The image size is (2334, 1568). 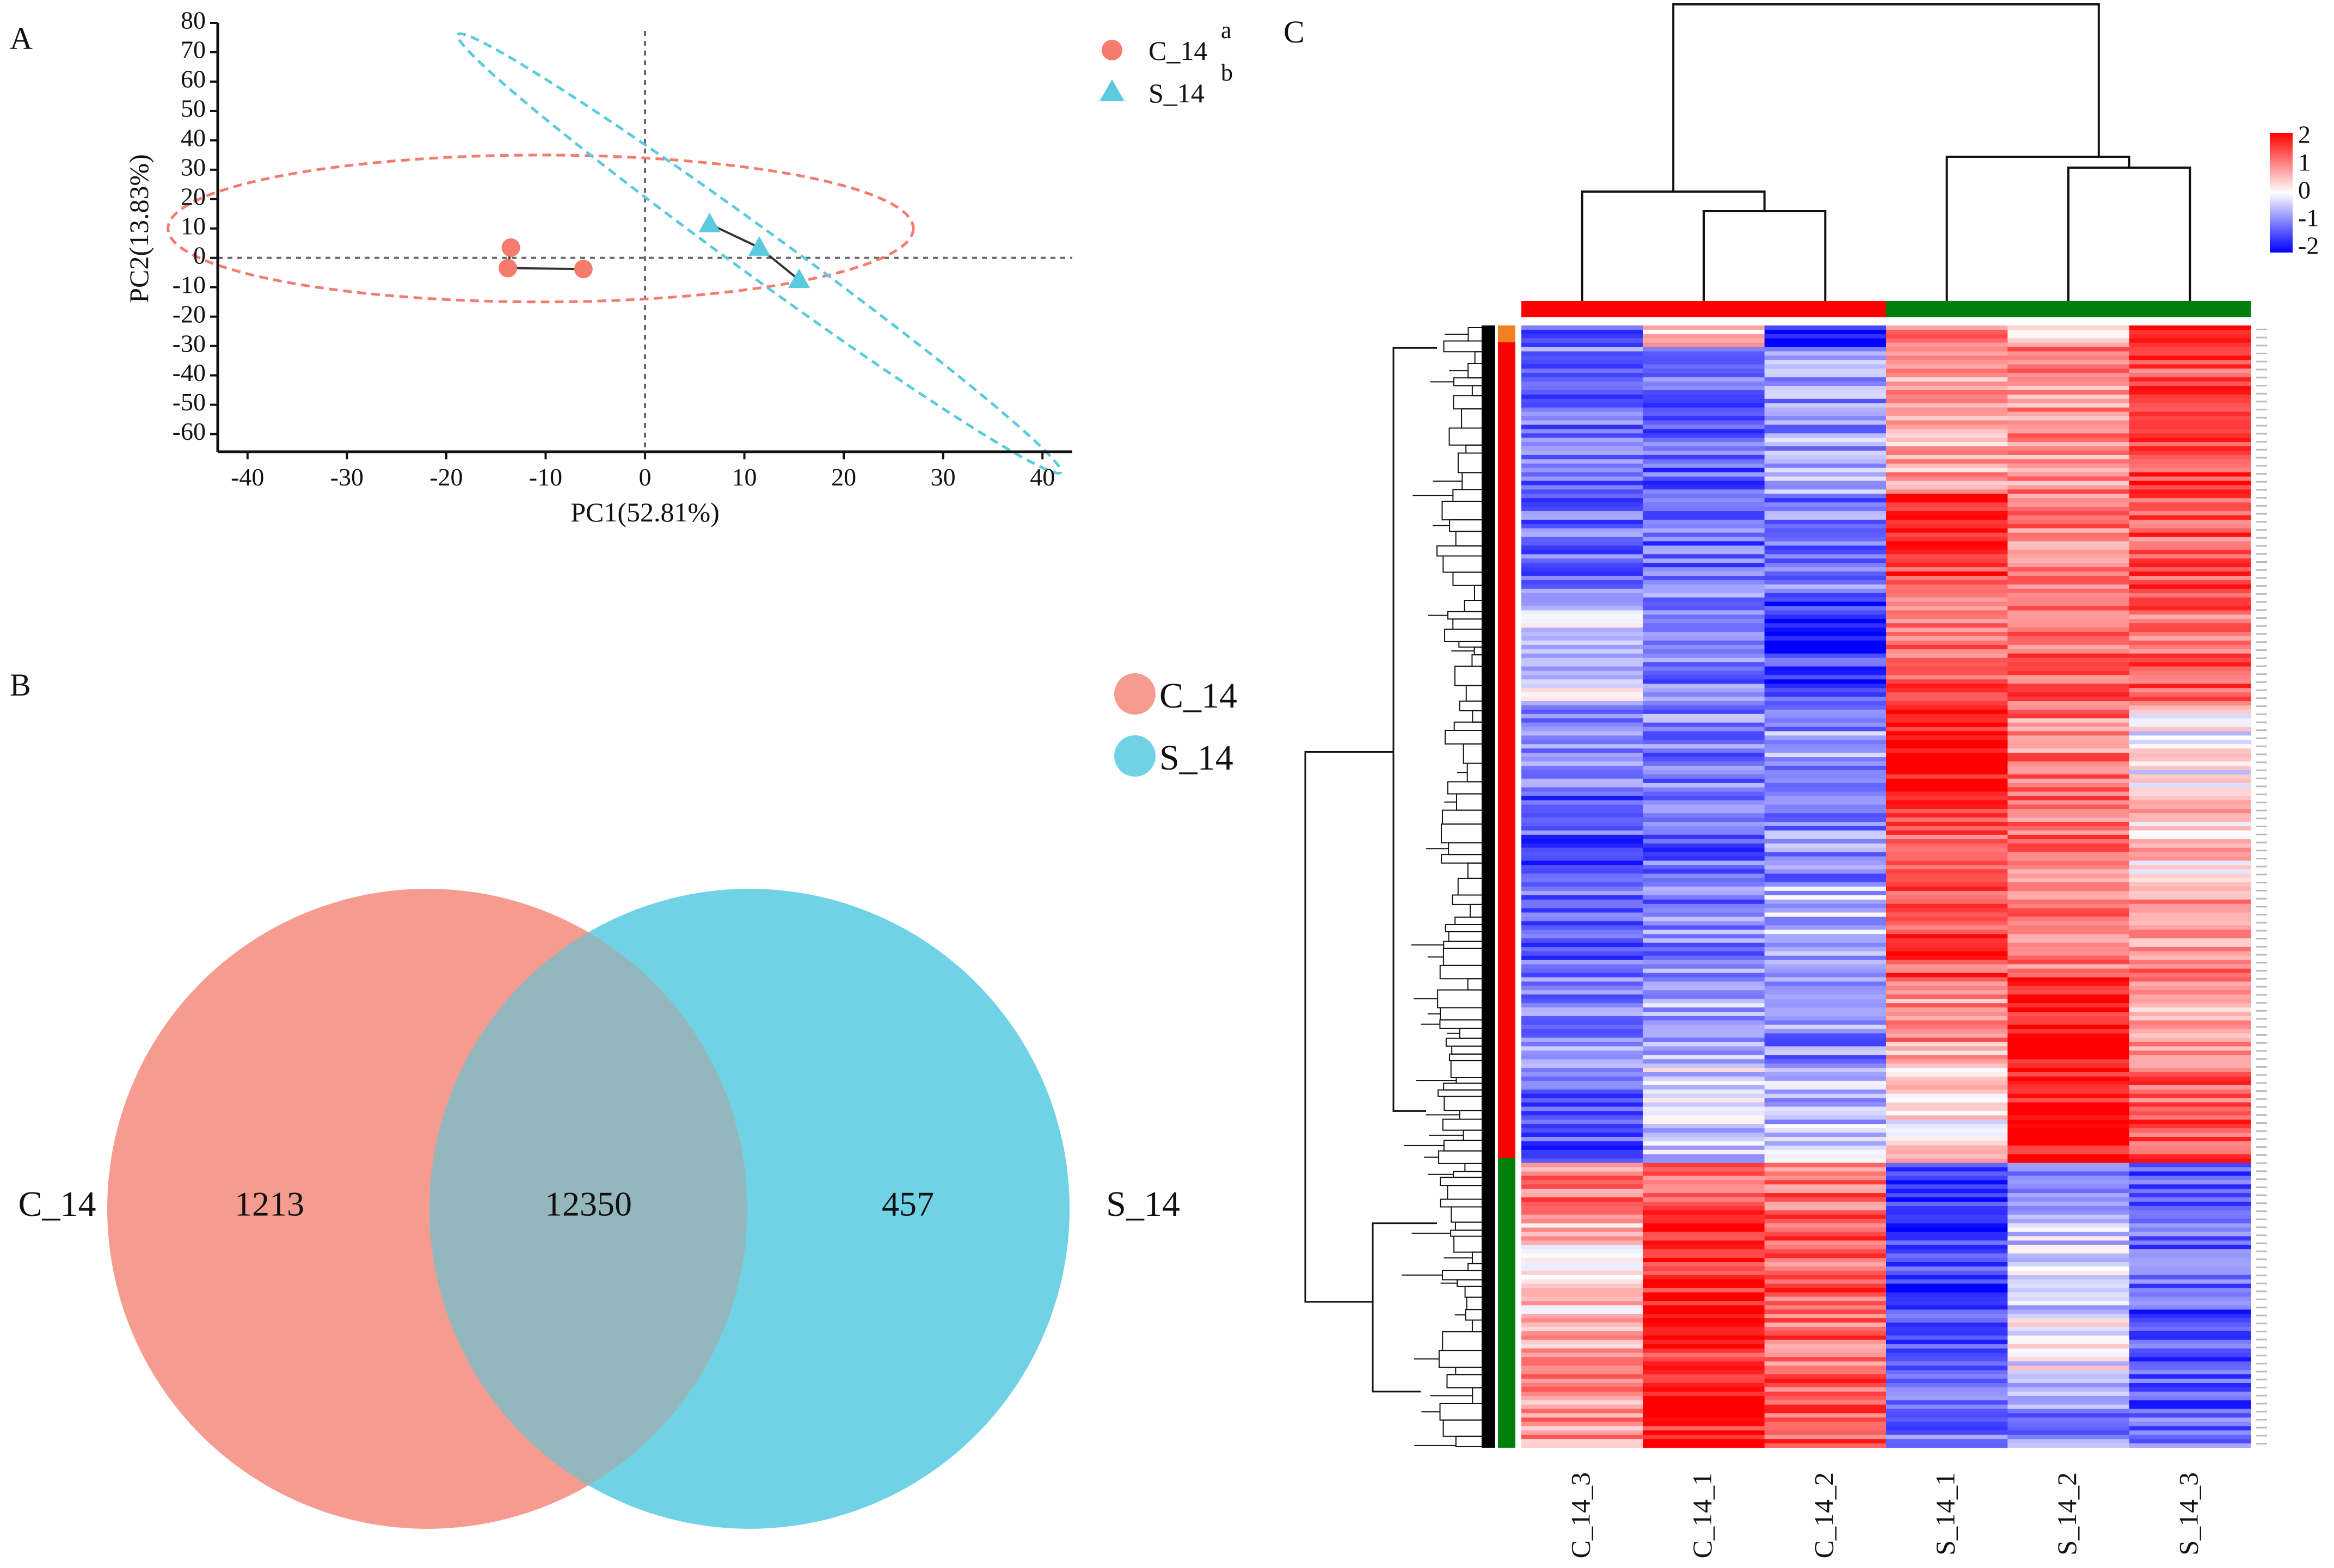 What do you see at coordinates (2038, 228) in the screenshot?
I see `column-dendrogram-branch` at bounding box center [2038, 228].